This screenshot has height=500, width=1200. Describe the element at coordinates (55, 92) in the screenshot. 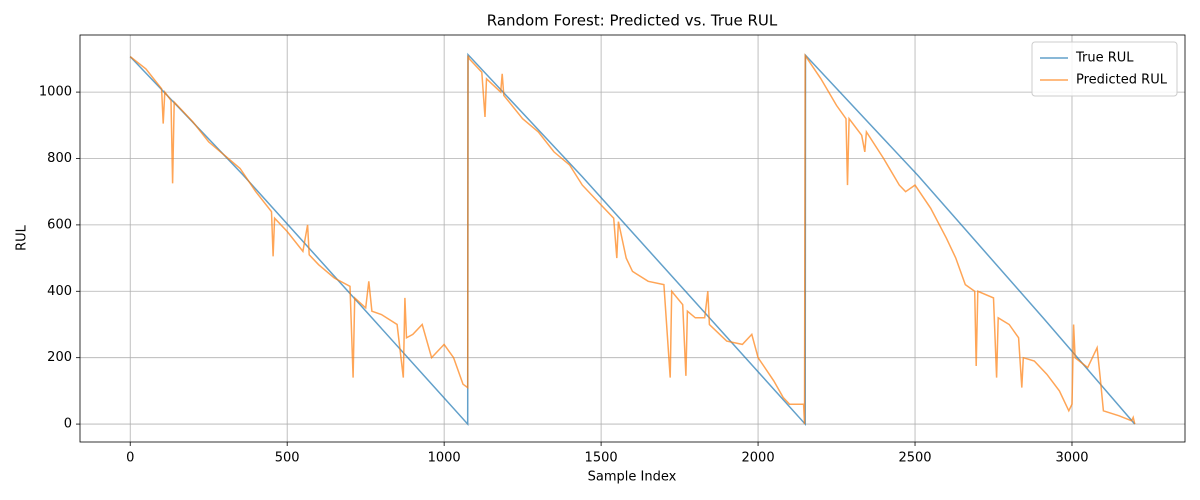

I see `y-tick-label: 1000` at that location.